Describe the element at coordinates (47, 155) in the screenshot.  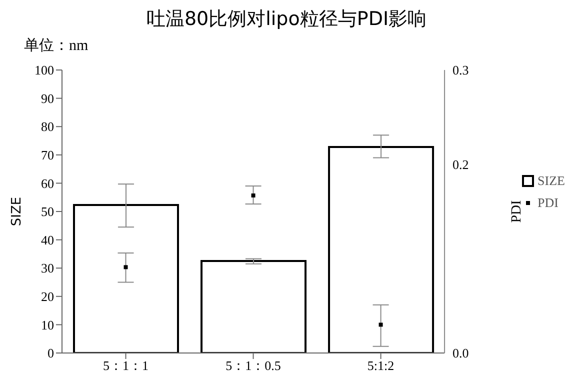
I see `y-tick-label: 70` at that location.